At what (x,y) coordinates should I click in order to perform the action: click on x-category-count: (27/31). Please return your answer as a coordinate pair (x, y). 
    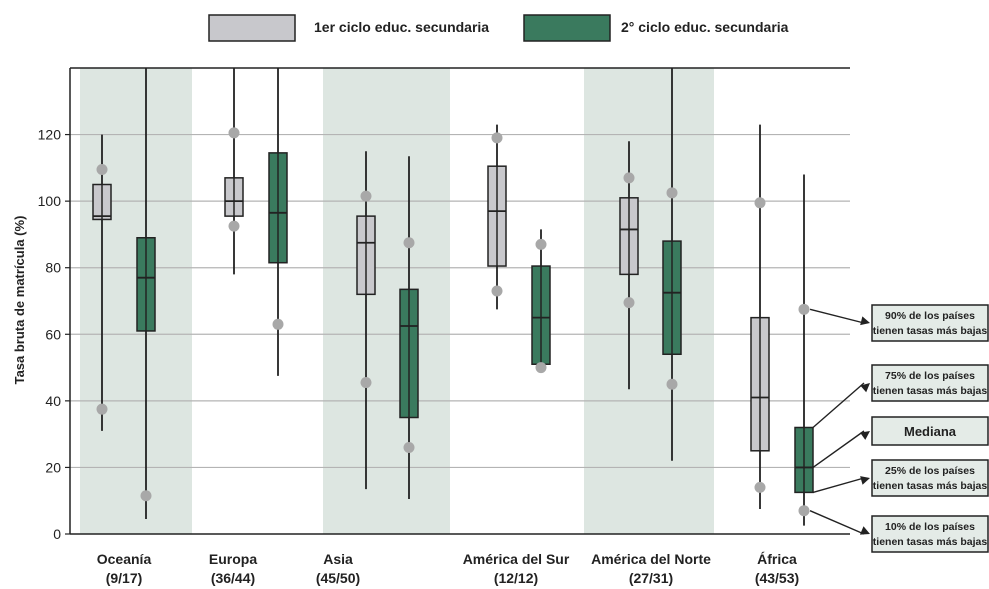
    Looking at the image, I should click on (651, 578).